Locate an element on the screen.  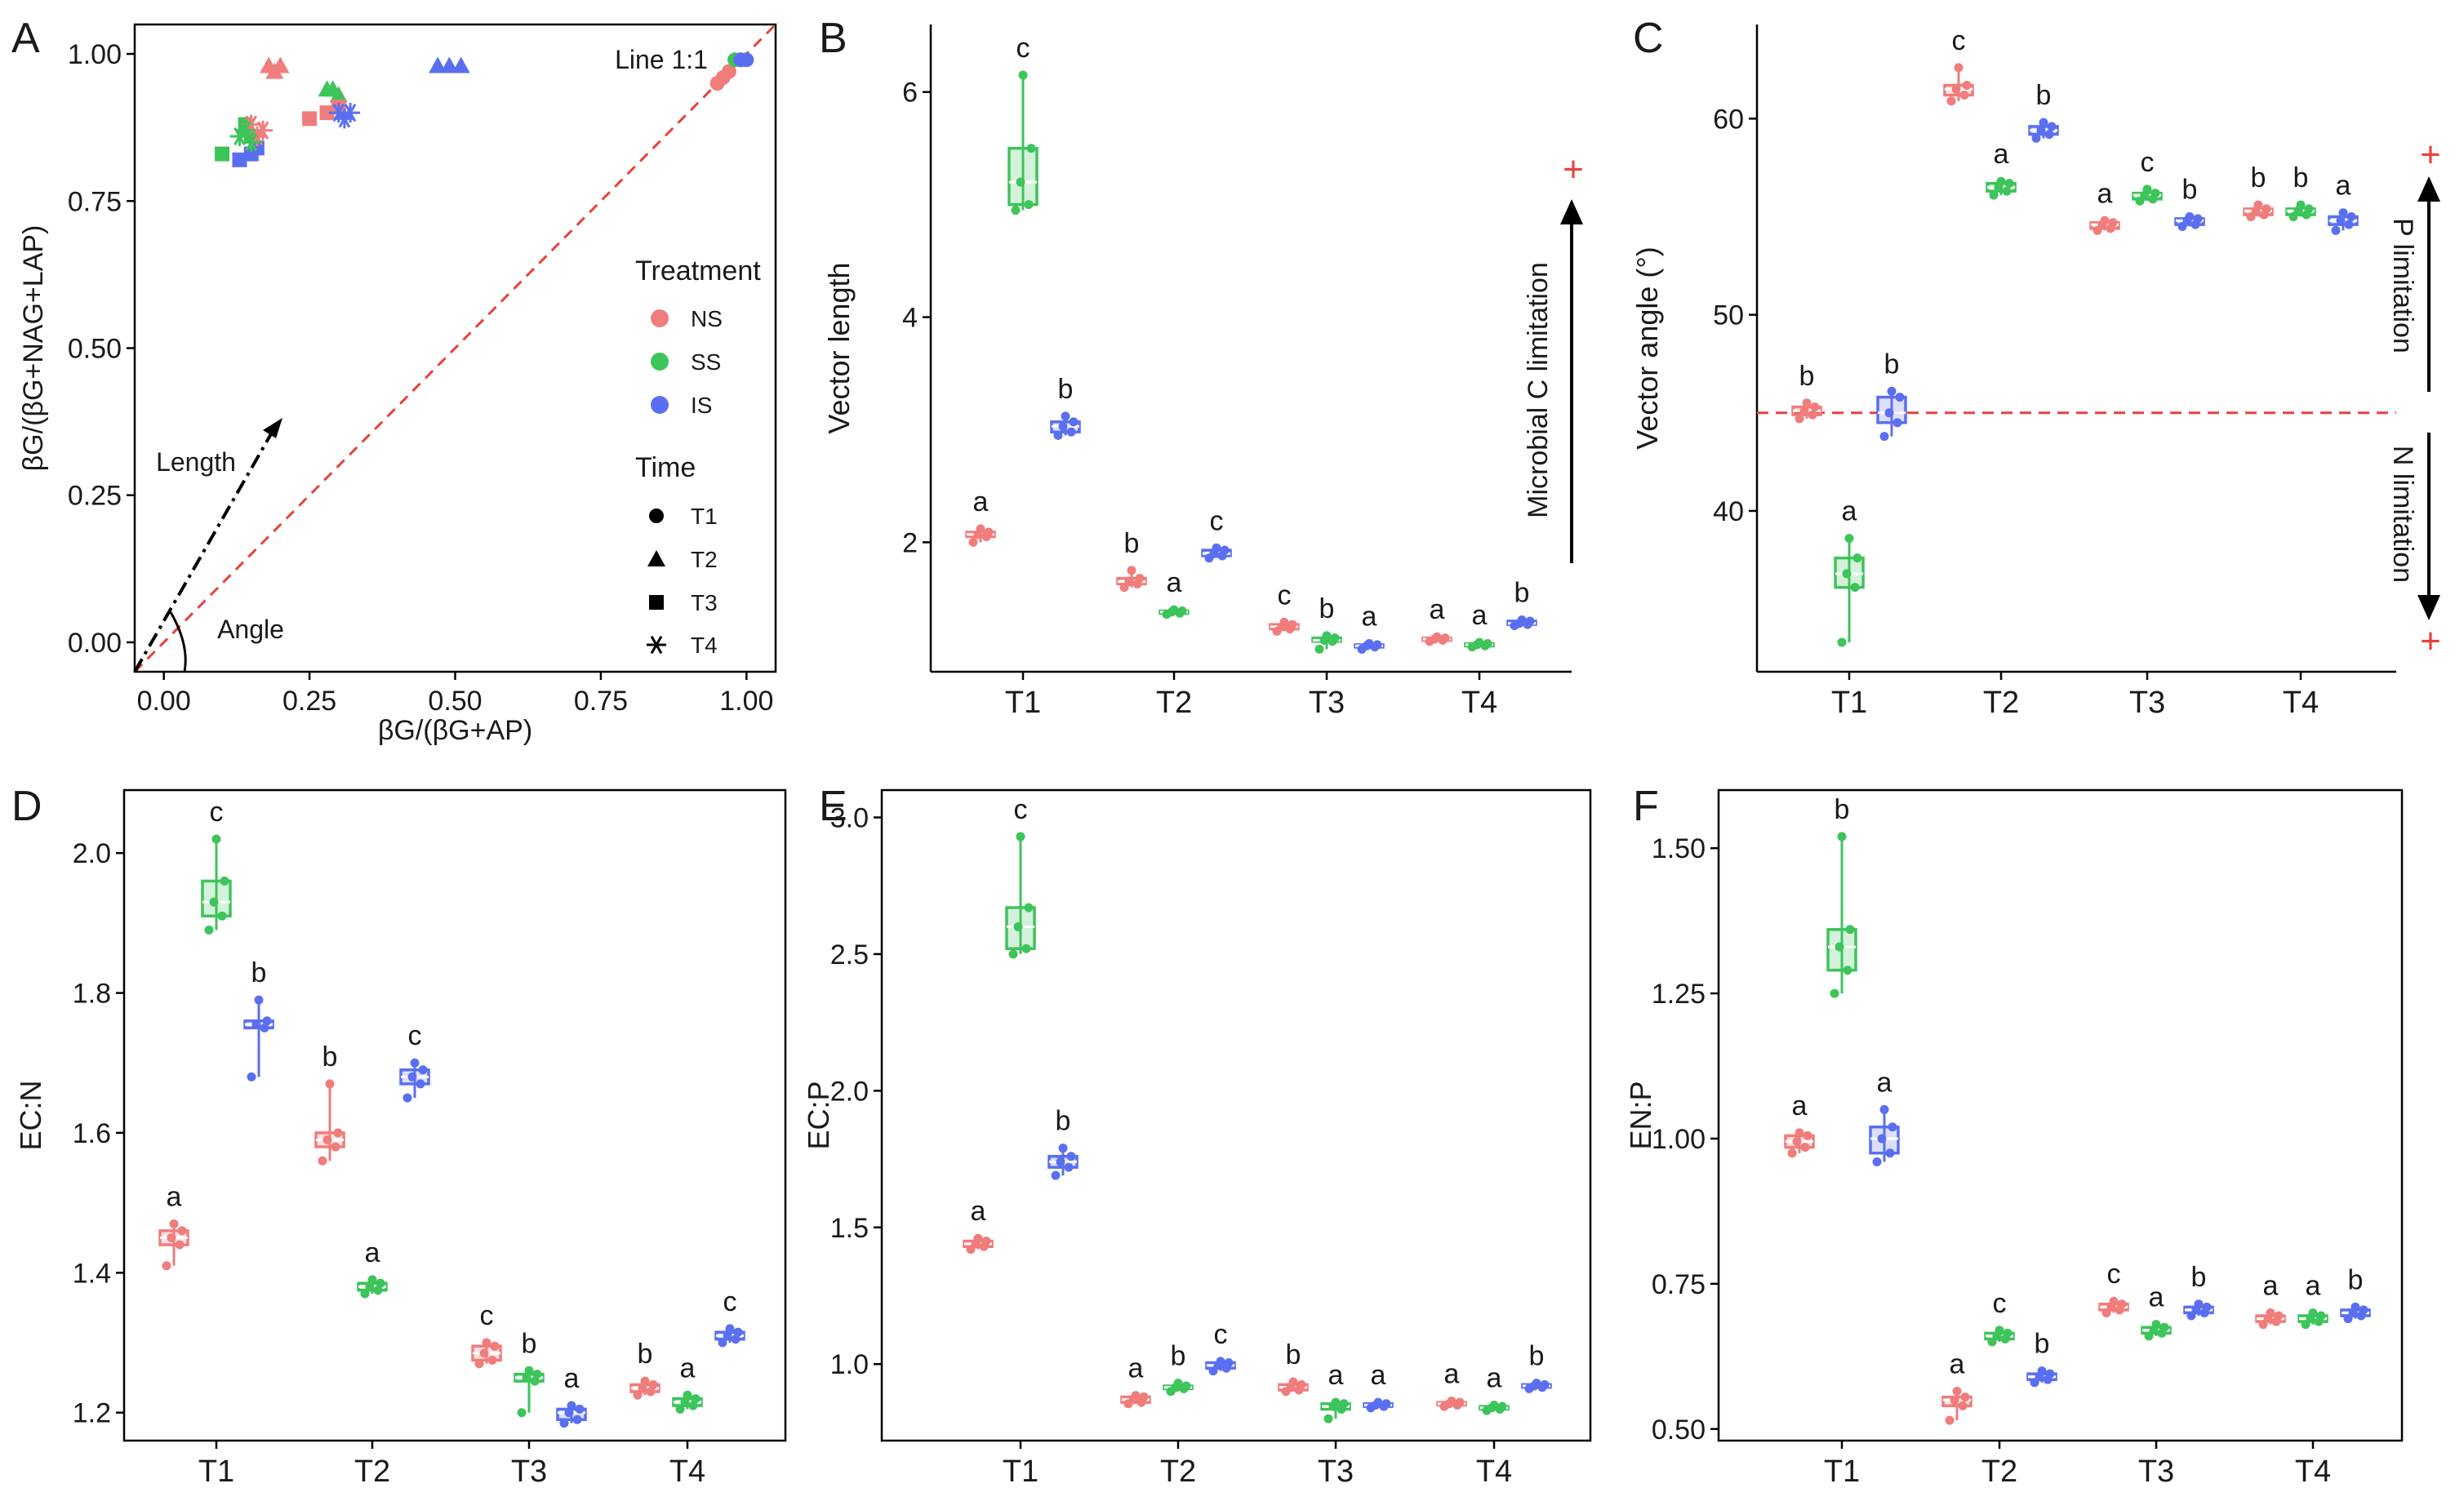
box-is-t2: c is located at coordinates (414, 1061).